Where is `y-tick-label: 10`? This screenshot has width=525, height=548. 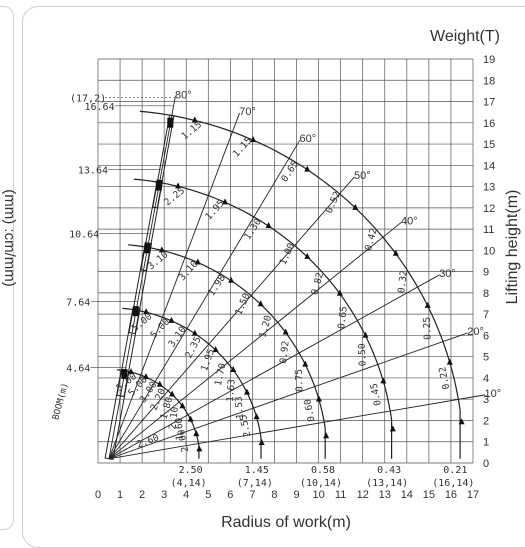
y-tick-label: 10 is located at coordinates (489, 251).